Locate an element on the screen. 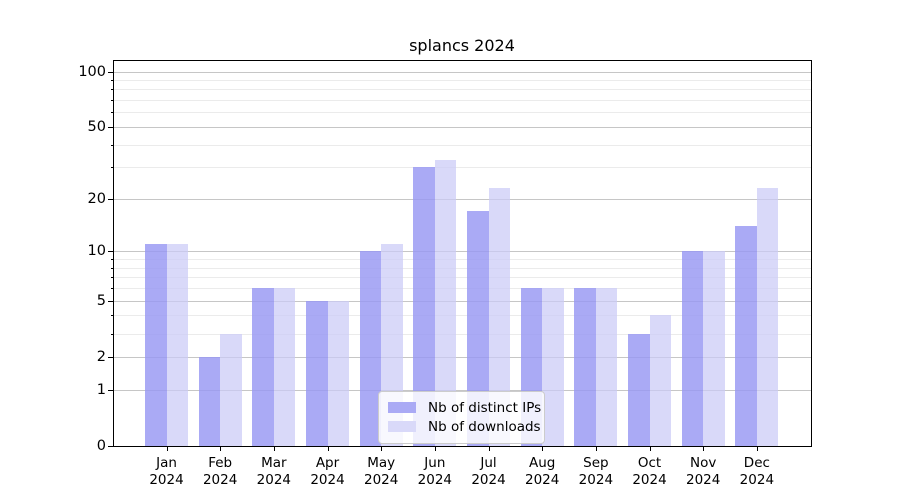 This screenshot has width=900, height=500. y-tick-label: 100 is located at coordinates (92, 71).